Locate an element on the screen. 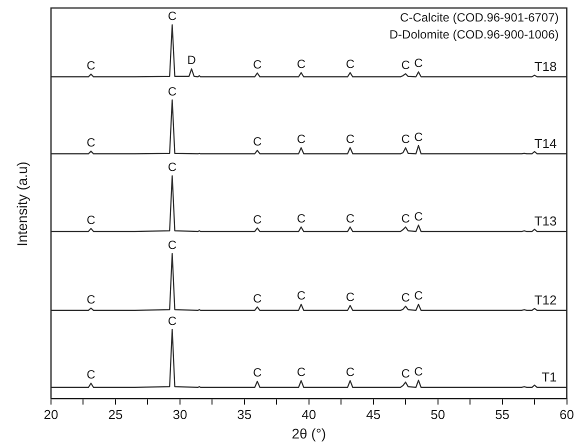 The image size is (577, 443). x-tick-label: 20 is located at coordinates (51, 414).